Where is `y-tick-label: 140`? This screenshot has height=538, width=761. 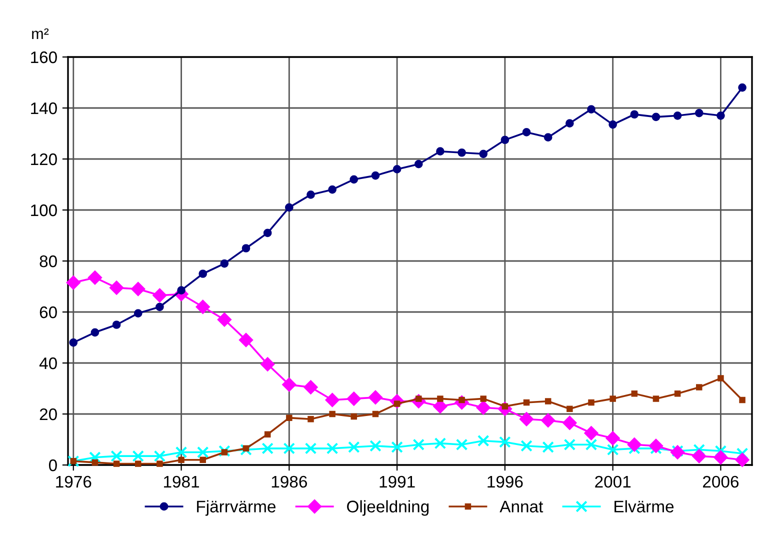 y-tick-label: 140 is located at coordinates (44, 108).